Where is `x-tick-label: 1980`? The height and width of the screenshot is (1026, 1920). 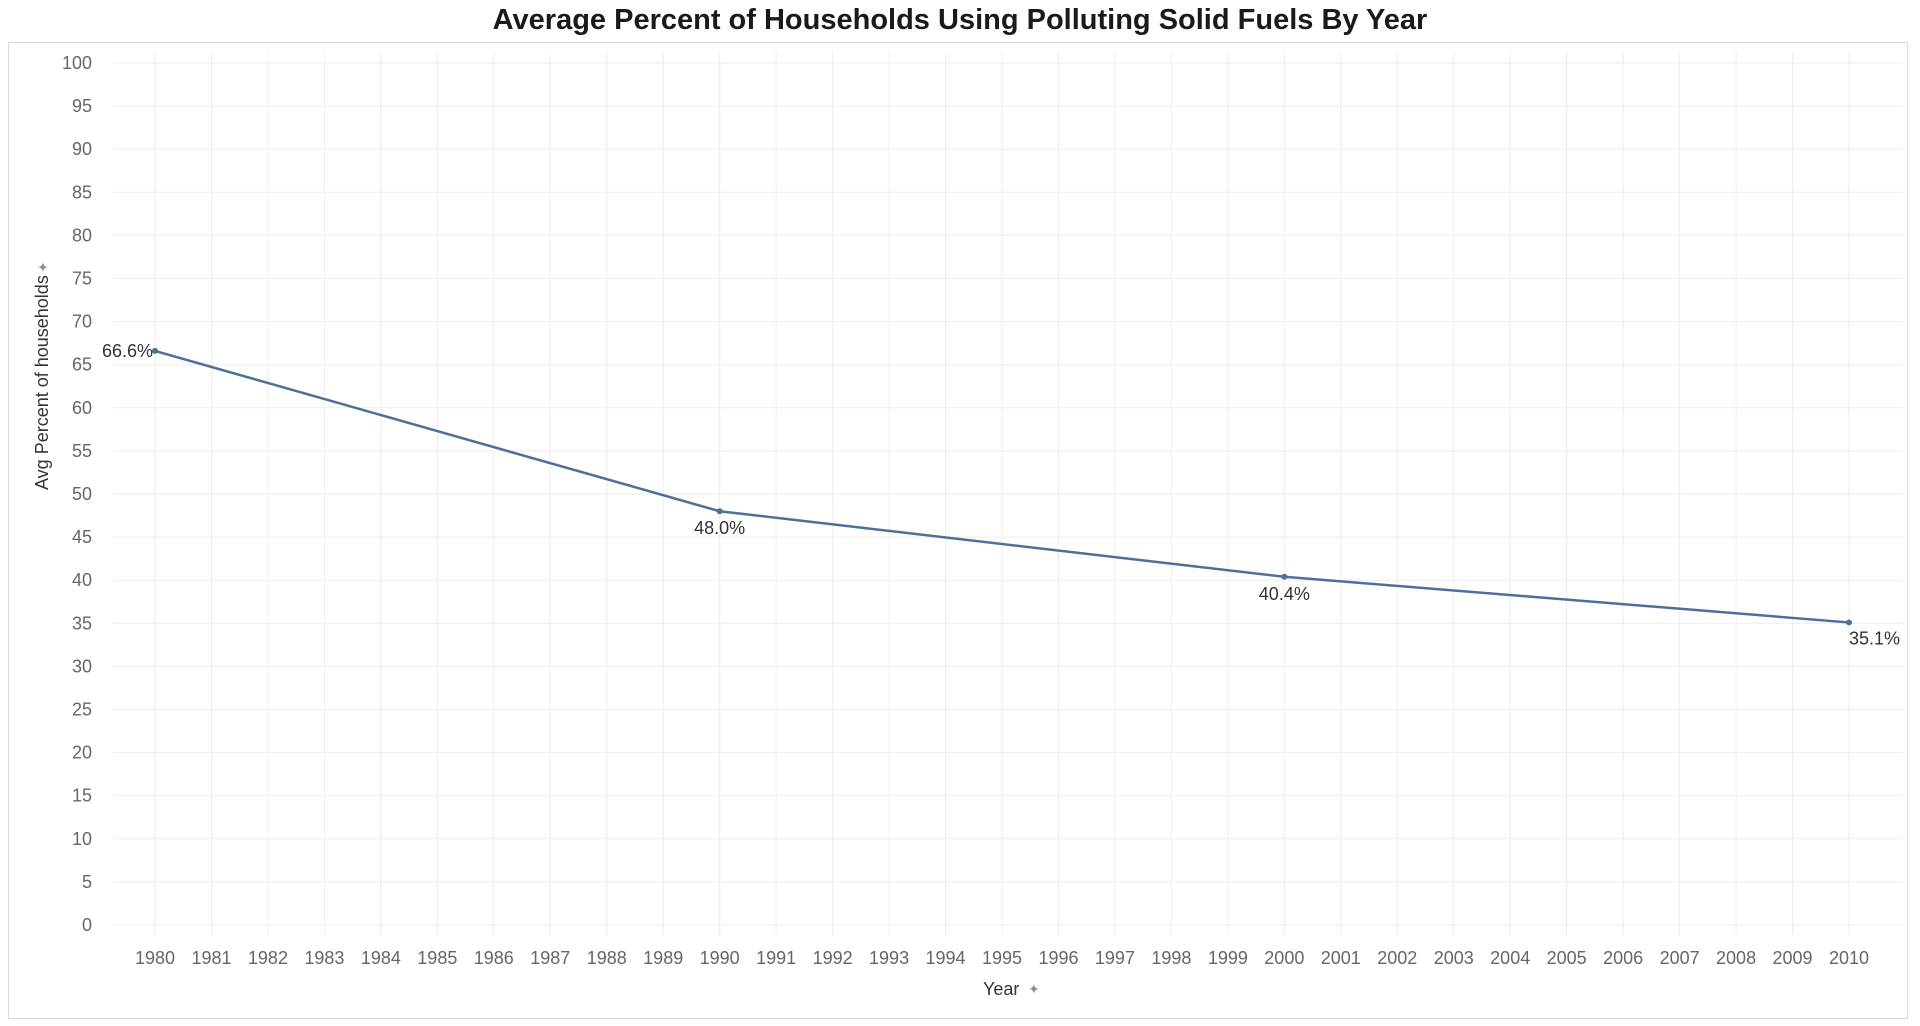 x-tick-label: 1980 is located at coordinates (155, 958).